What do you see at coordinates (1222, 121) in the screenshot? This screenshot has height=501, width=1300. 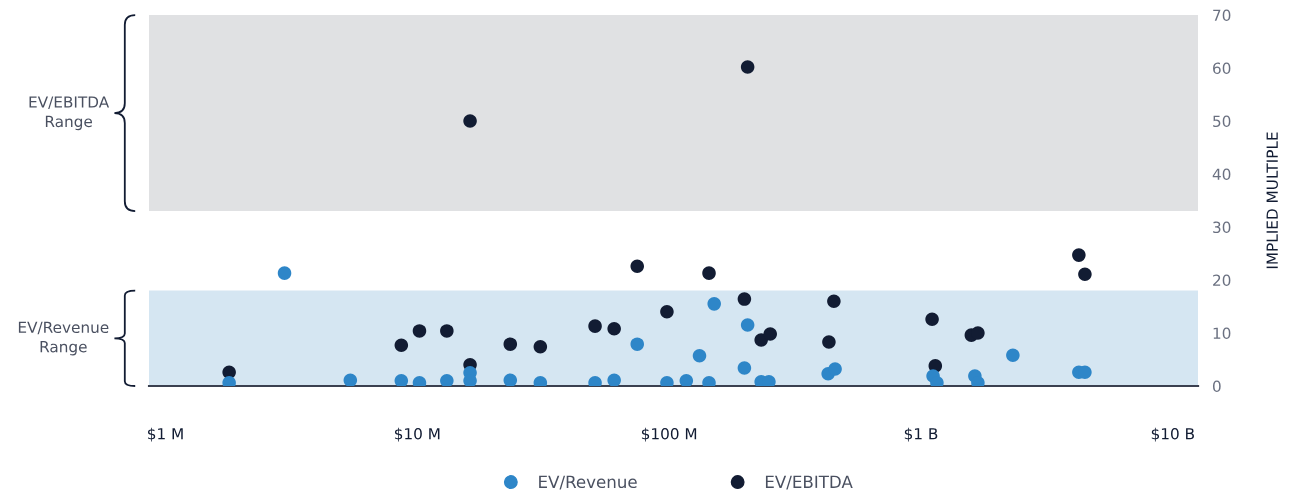 I see `y-tick-label: 50` at bounding box center [1222, 121].